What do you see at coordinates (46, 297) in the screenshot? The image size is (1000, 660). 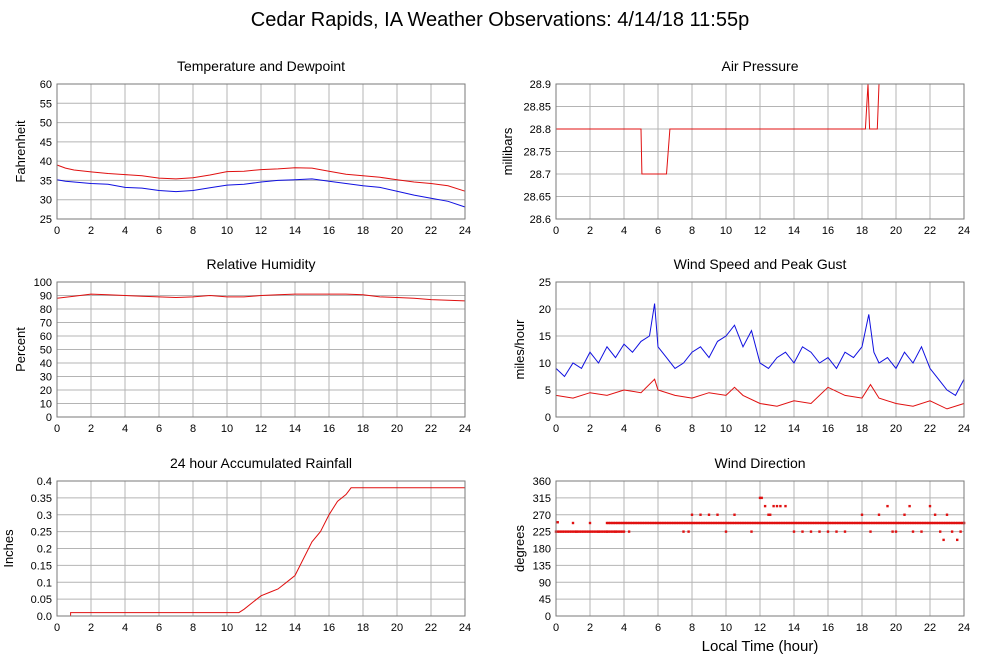 I see `y-tick-label: 90` at bounding box center [46, 297].